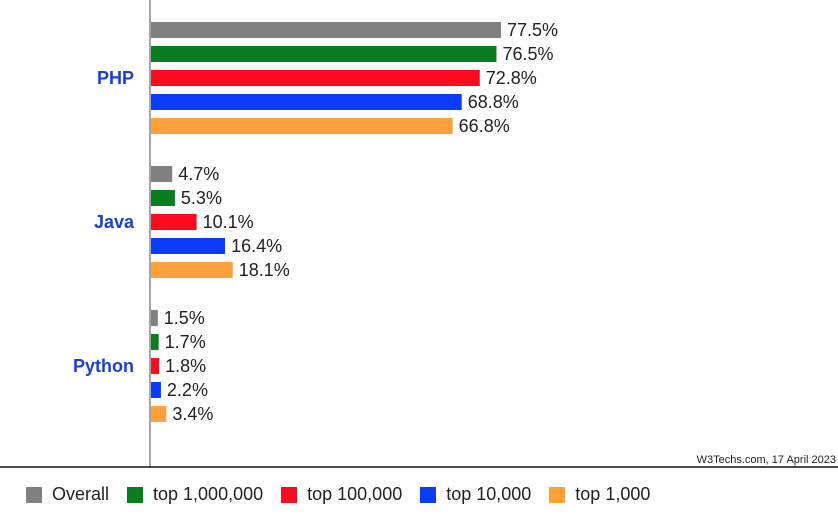 This screenshot has height=517, width=838. Describe the element at coordinates (264, 270) in the screenshot. I see `value-label-java-top-1-000: 18.1%` at that location.